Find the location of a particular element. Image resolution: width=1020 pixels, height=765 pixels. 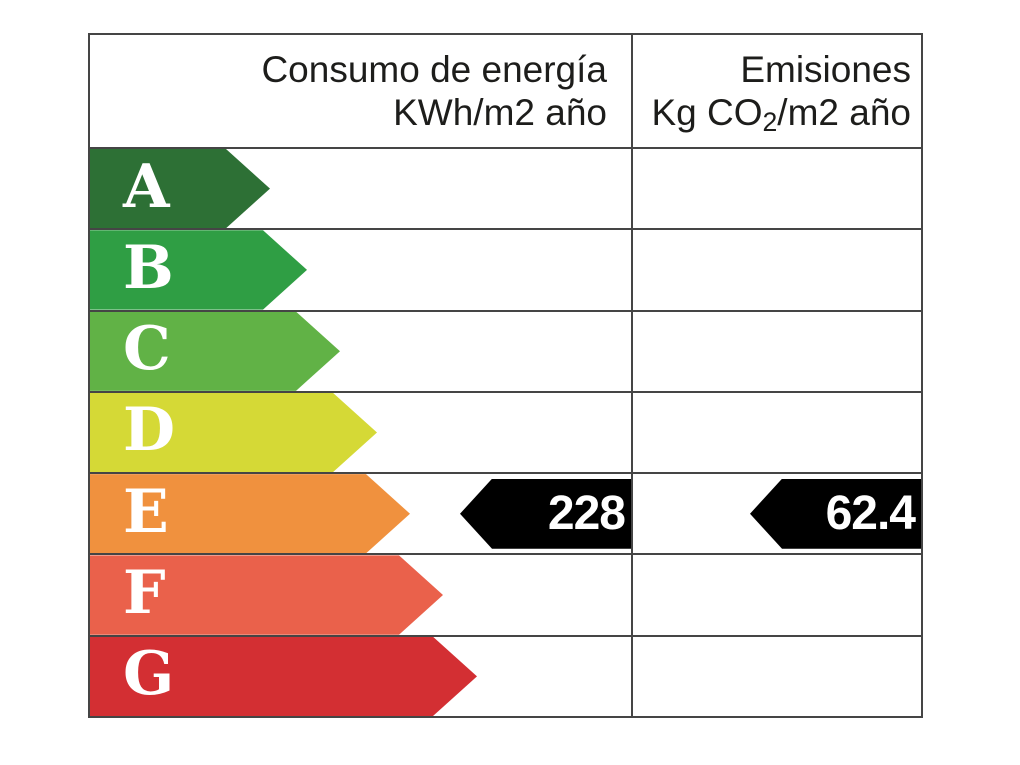

rating-arrow-f: F is located at coordinates (266, 594).